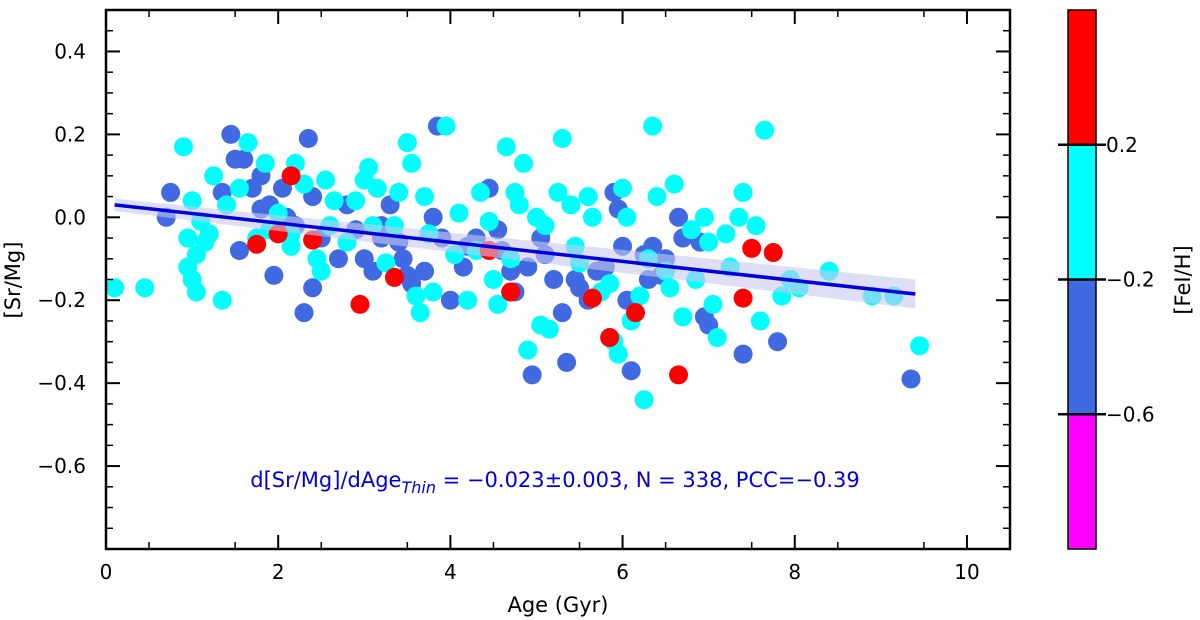  Describe the element at coordinates (557, 605) in the screenshot. I see `x-axis-label: Age (Gyr)` at that location.